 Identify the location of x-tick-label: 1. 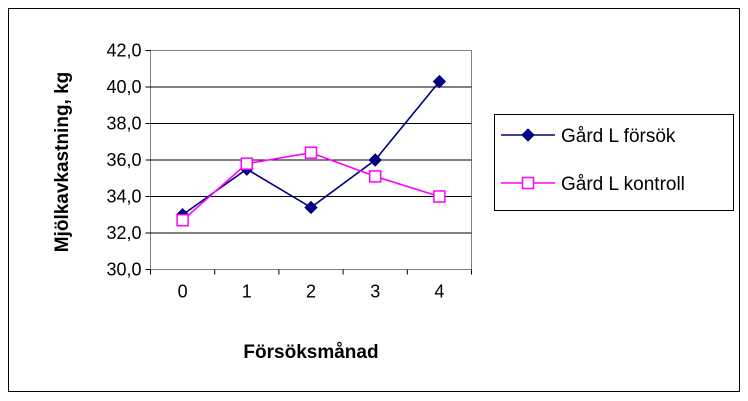
(247, 292).